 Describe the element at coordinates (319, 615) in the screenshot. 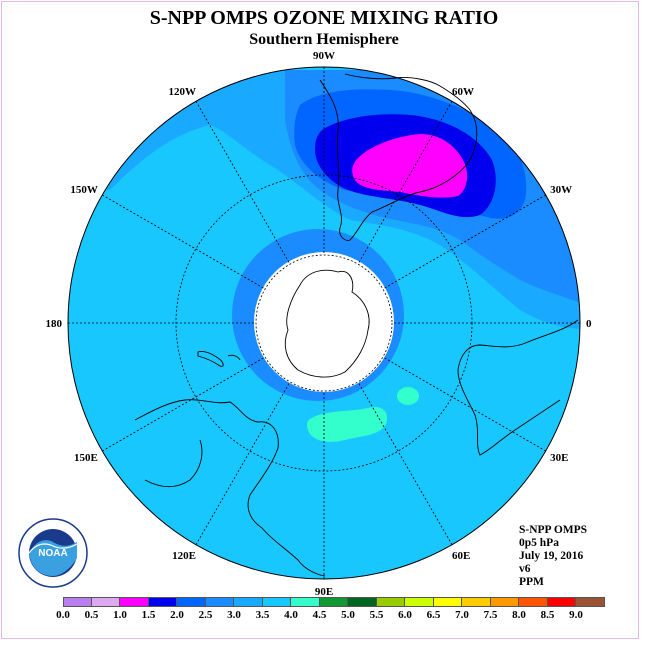

I see `colorbar-tick-label: 4.5` at that location.